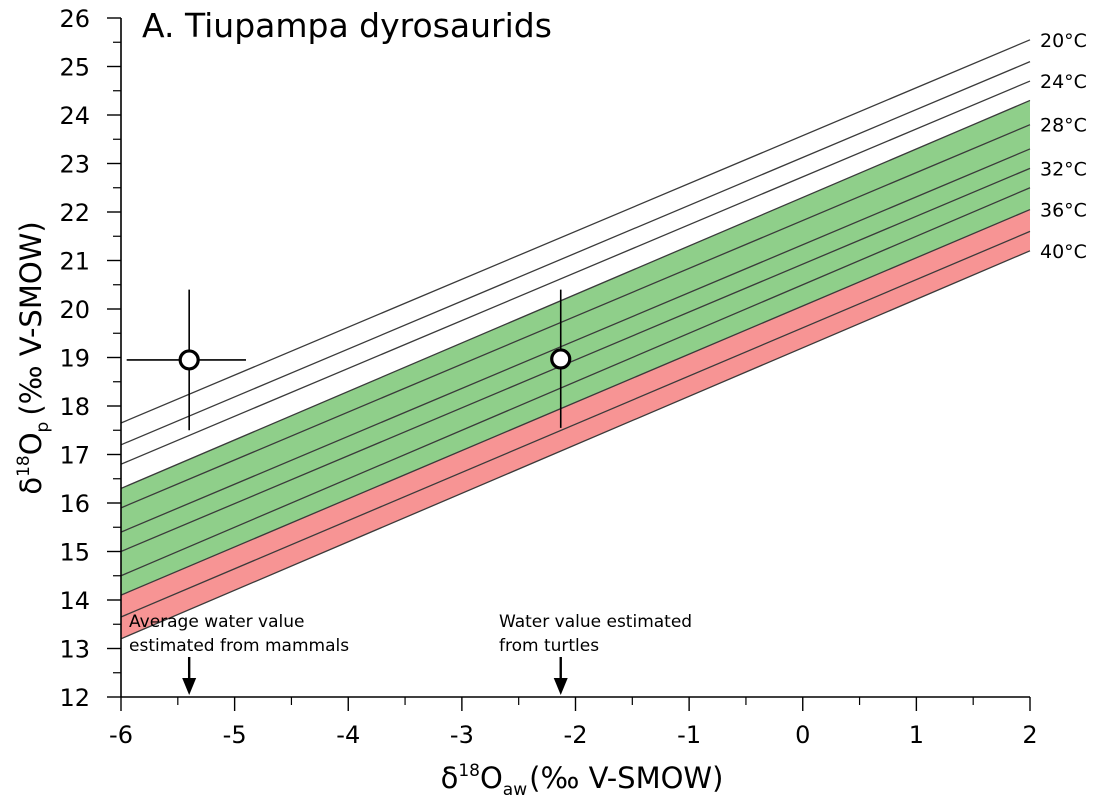 The image size is (1116, 803). Describe the element at coordinates (74, 553) in the screenshot. I see `y-tick-label: 15` at that location.